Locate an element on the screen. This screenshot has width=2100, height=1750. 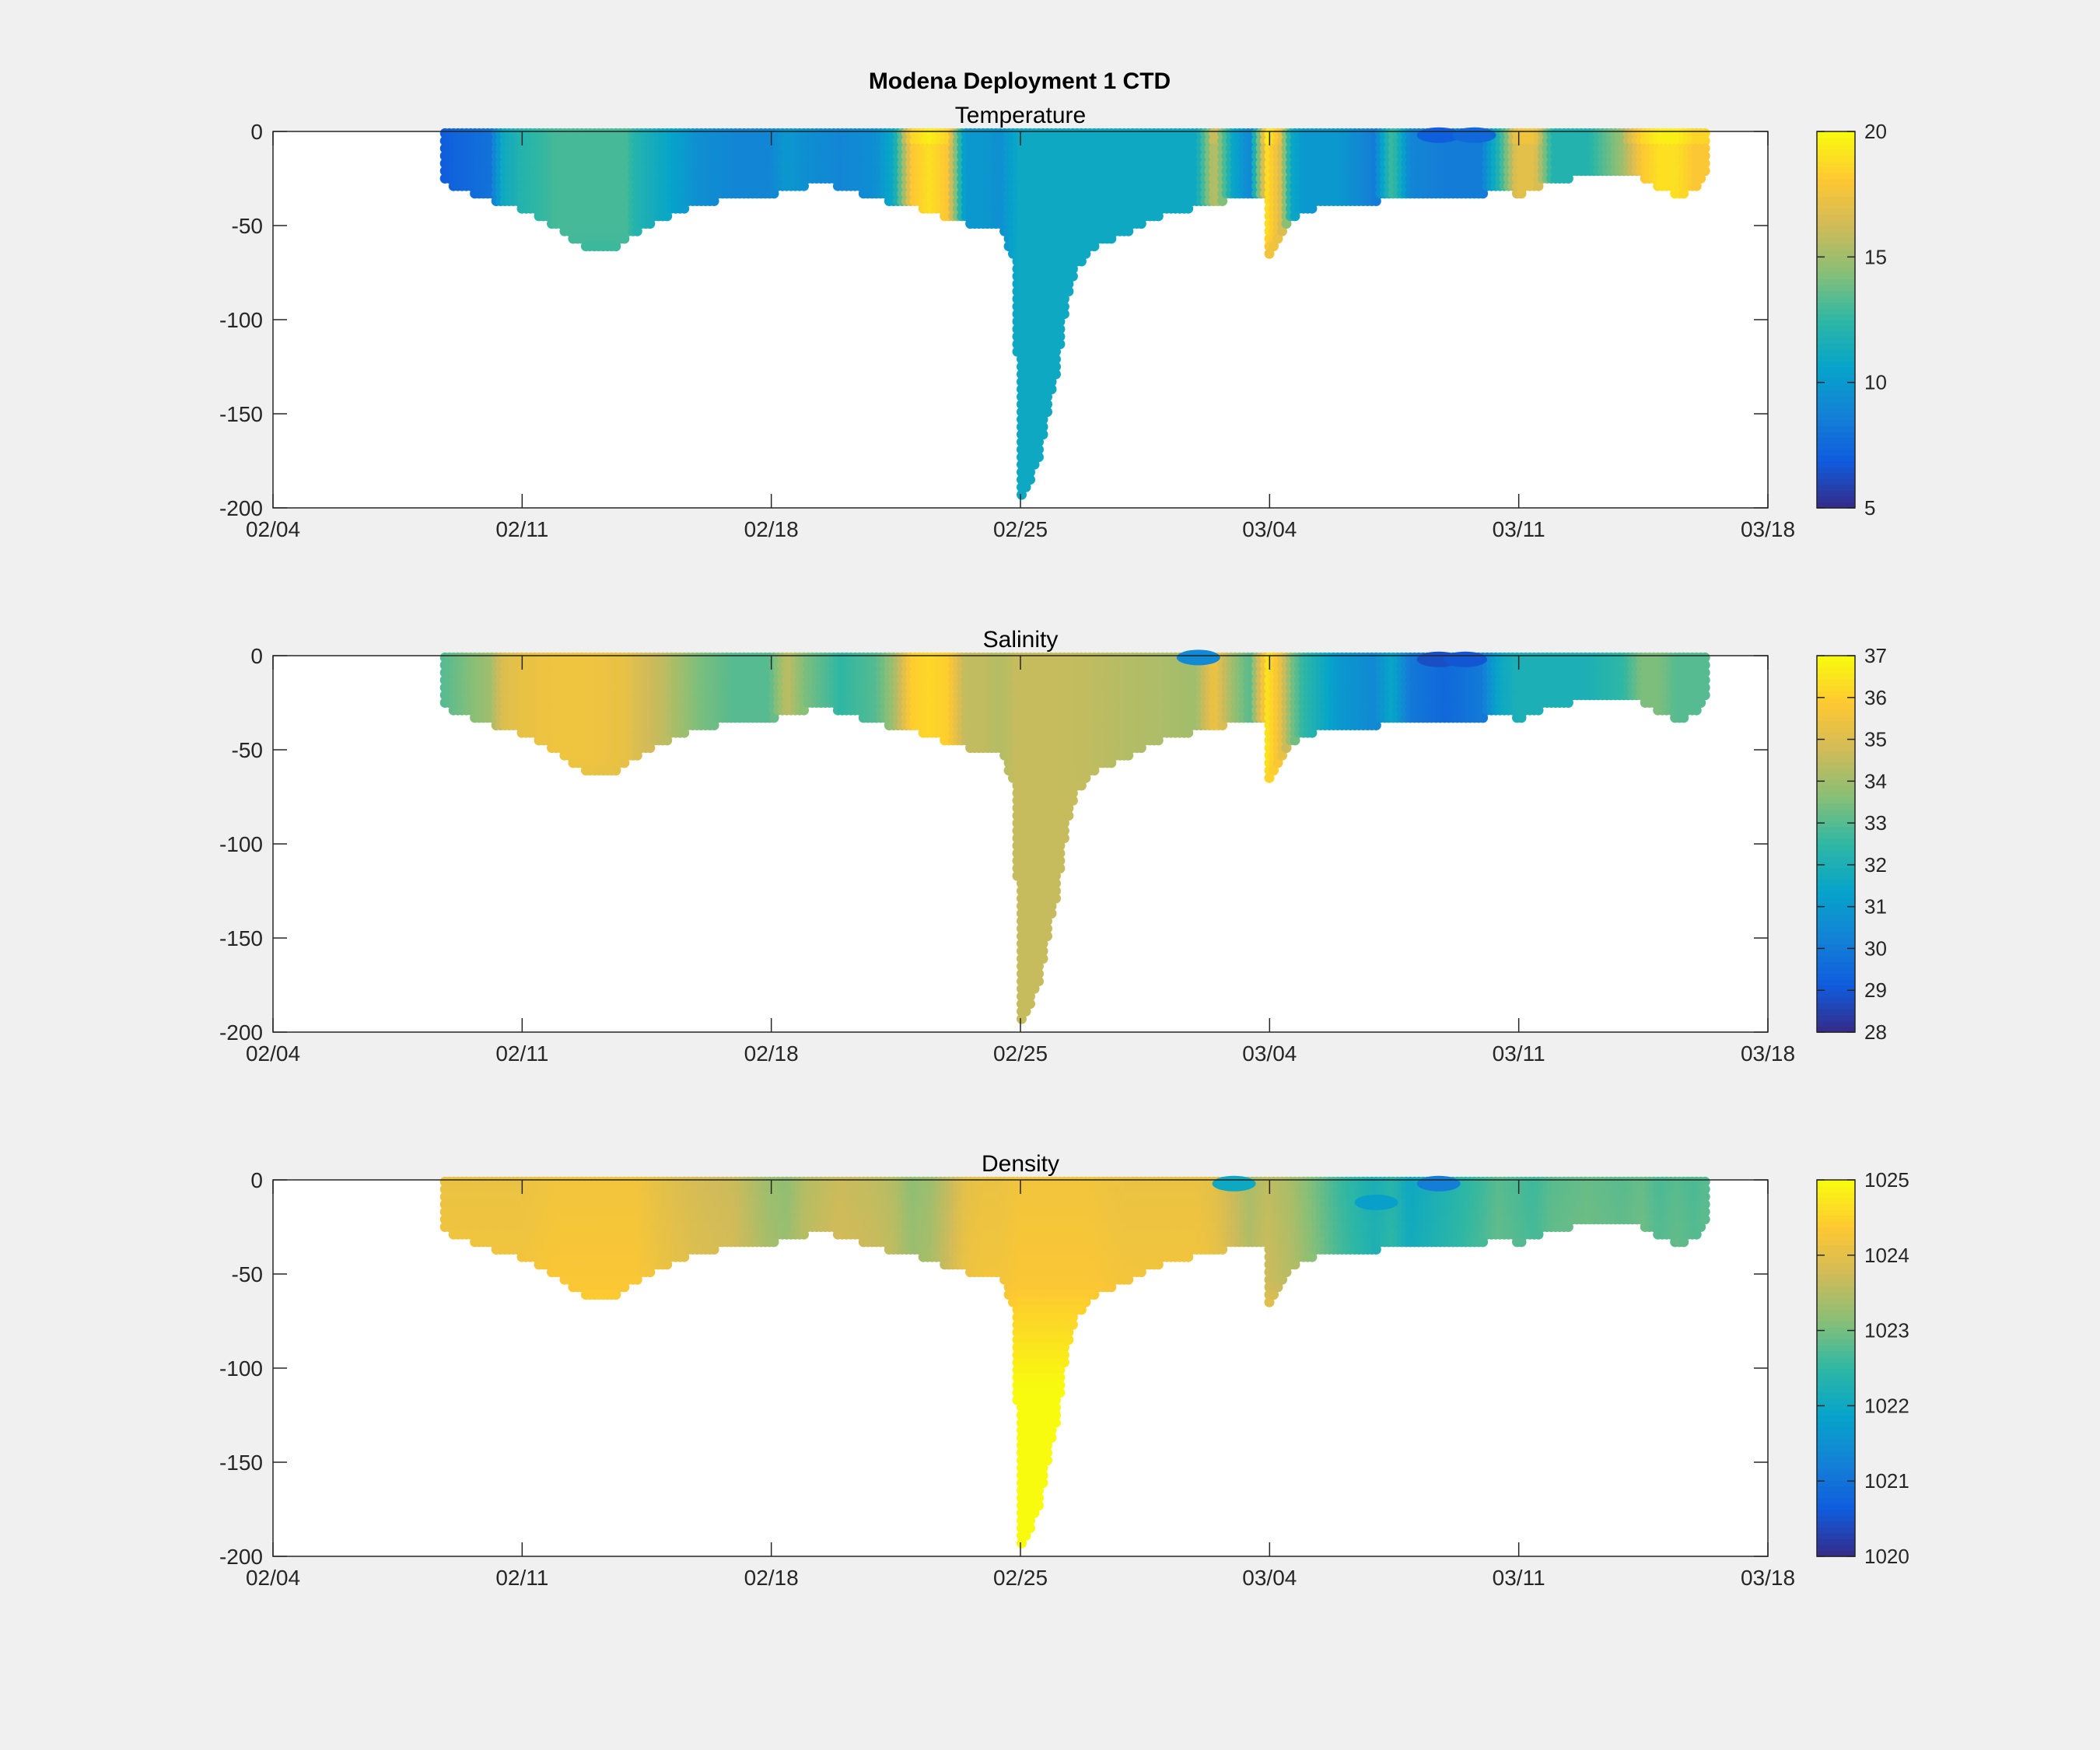
y-tick-label: -150 is located at coordinates (241, 414).